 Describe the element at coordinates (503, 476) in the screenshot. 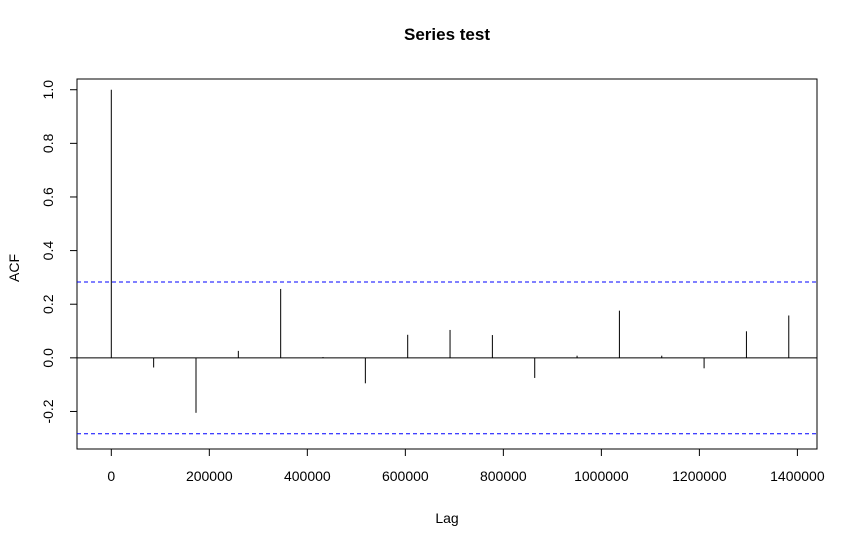

I see `x-tick-label: 800000` at that location.